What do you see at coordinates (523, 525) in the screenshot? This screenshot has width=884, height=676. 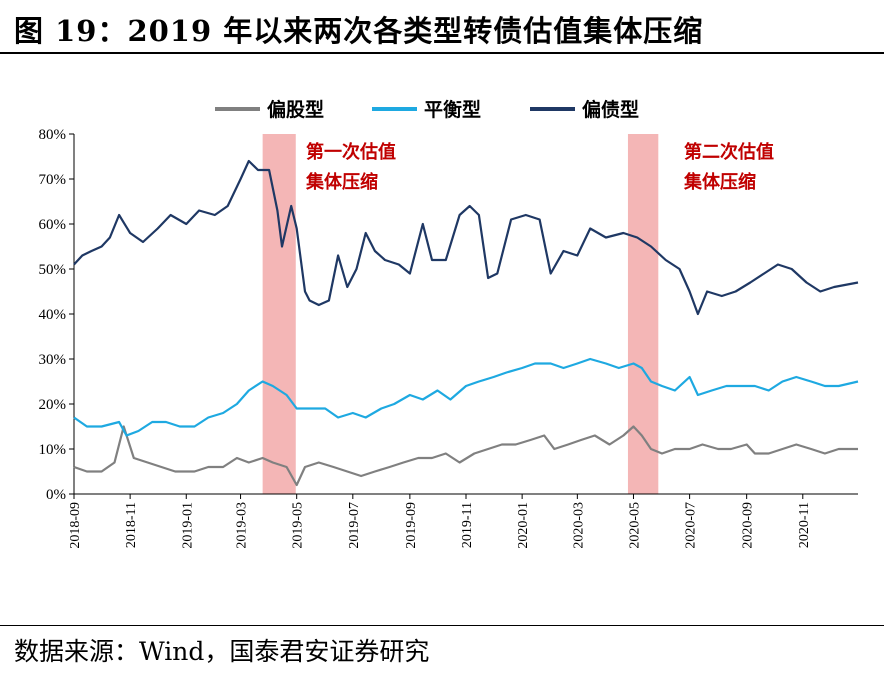 I see `x-tick-label: 2020-01` at bounding box center [523, 525].